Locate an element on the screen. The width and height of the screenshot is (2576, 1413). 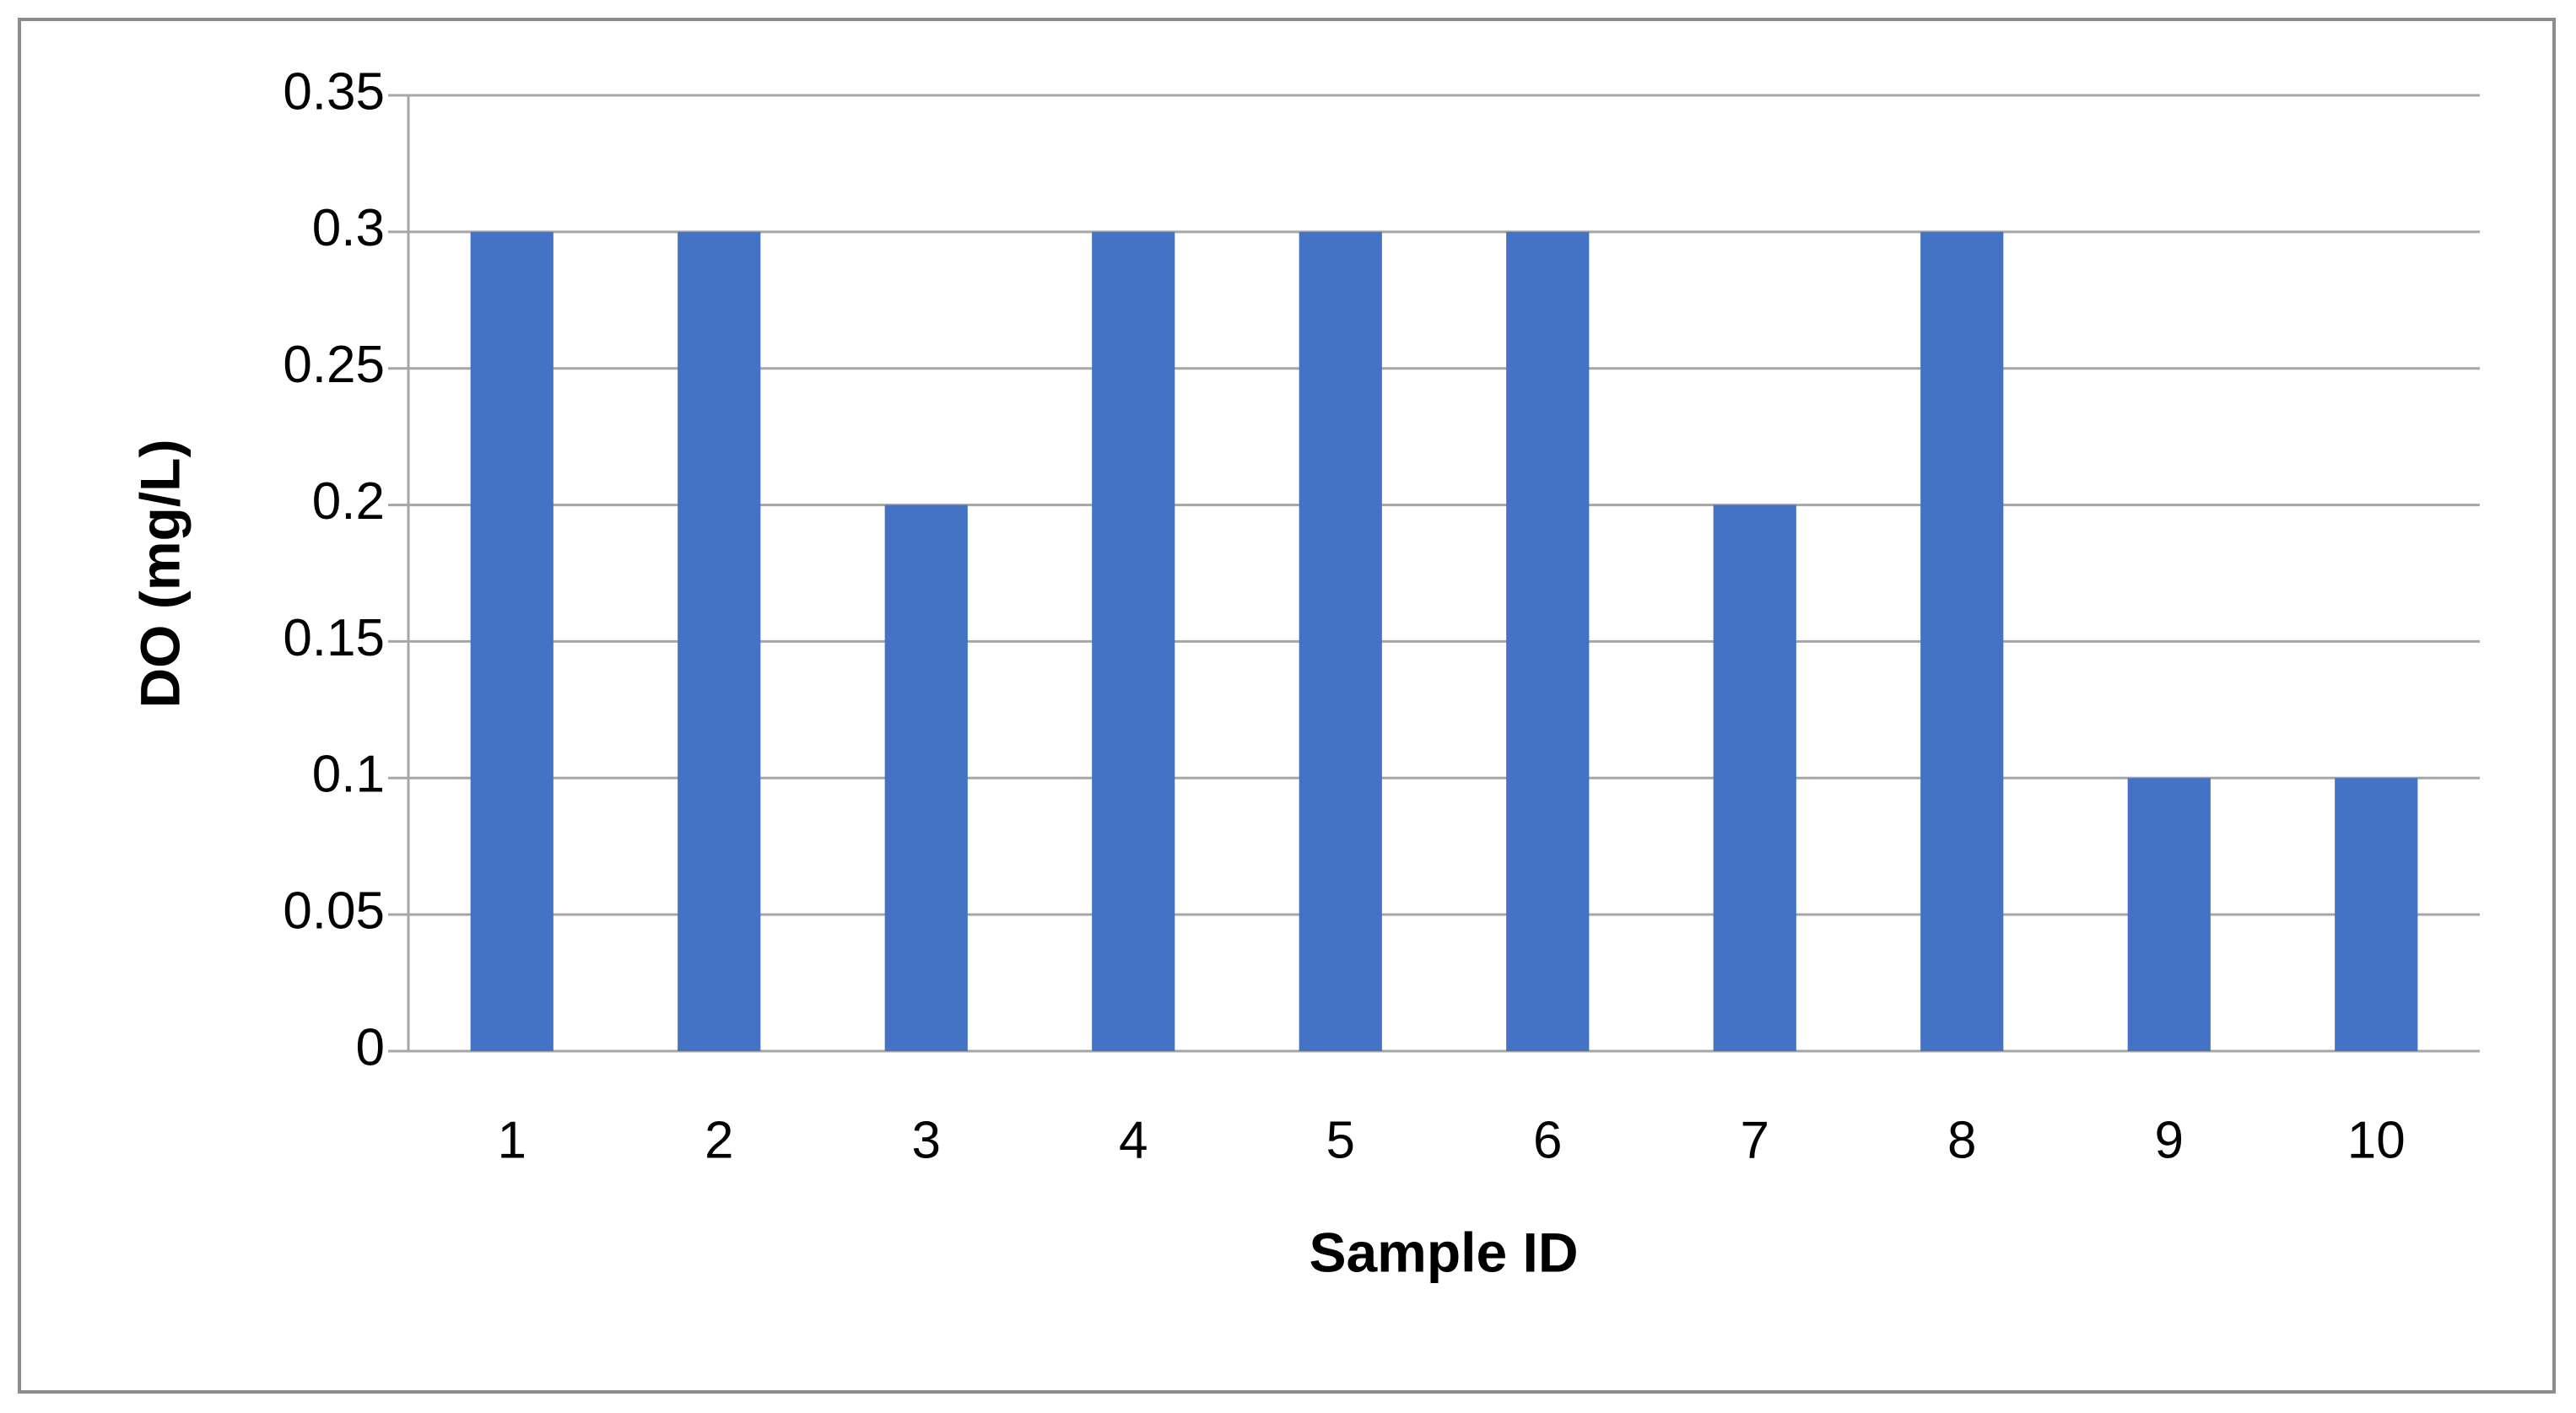
y-tick-label: 0.3 is located at coordinates (348, 228).